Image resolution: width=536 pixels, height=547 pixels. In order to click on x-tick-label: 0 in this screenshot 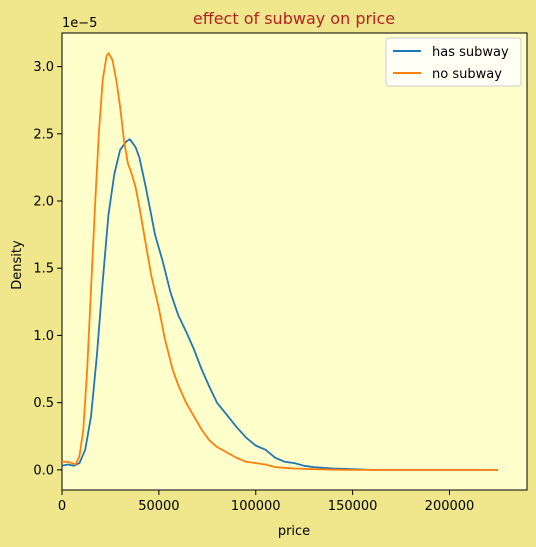, I will do `click(62, 506)`.